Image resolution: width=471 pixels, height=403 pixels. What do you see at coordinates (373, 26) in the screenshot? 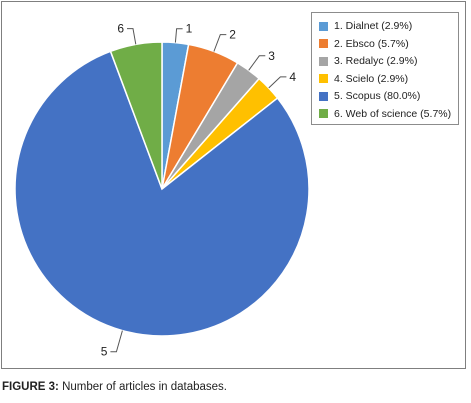
I see `legend-label: 1. Dialnet (2.9%)` at bounding box center [373, 26].